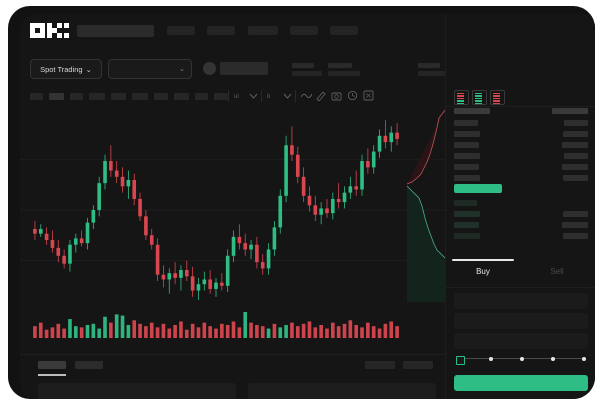 This screenshot has width=603, height=405. What do you see at coordinates (182, 69) in the screenshot?
I see `chevron-down-icon: ⌄` at bounding box center [182, 69].